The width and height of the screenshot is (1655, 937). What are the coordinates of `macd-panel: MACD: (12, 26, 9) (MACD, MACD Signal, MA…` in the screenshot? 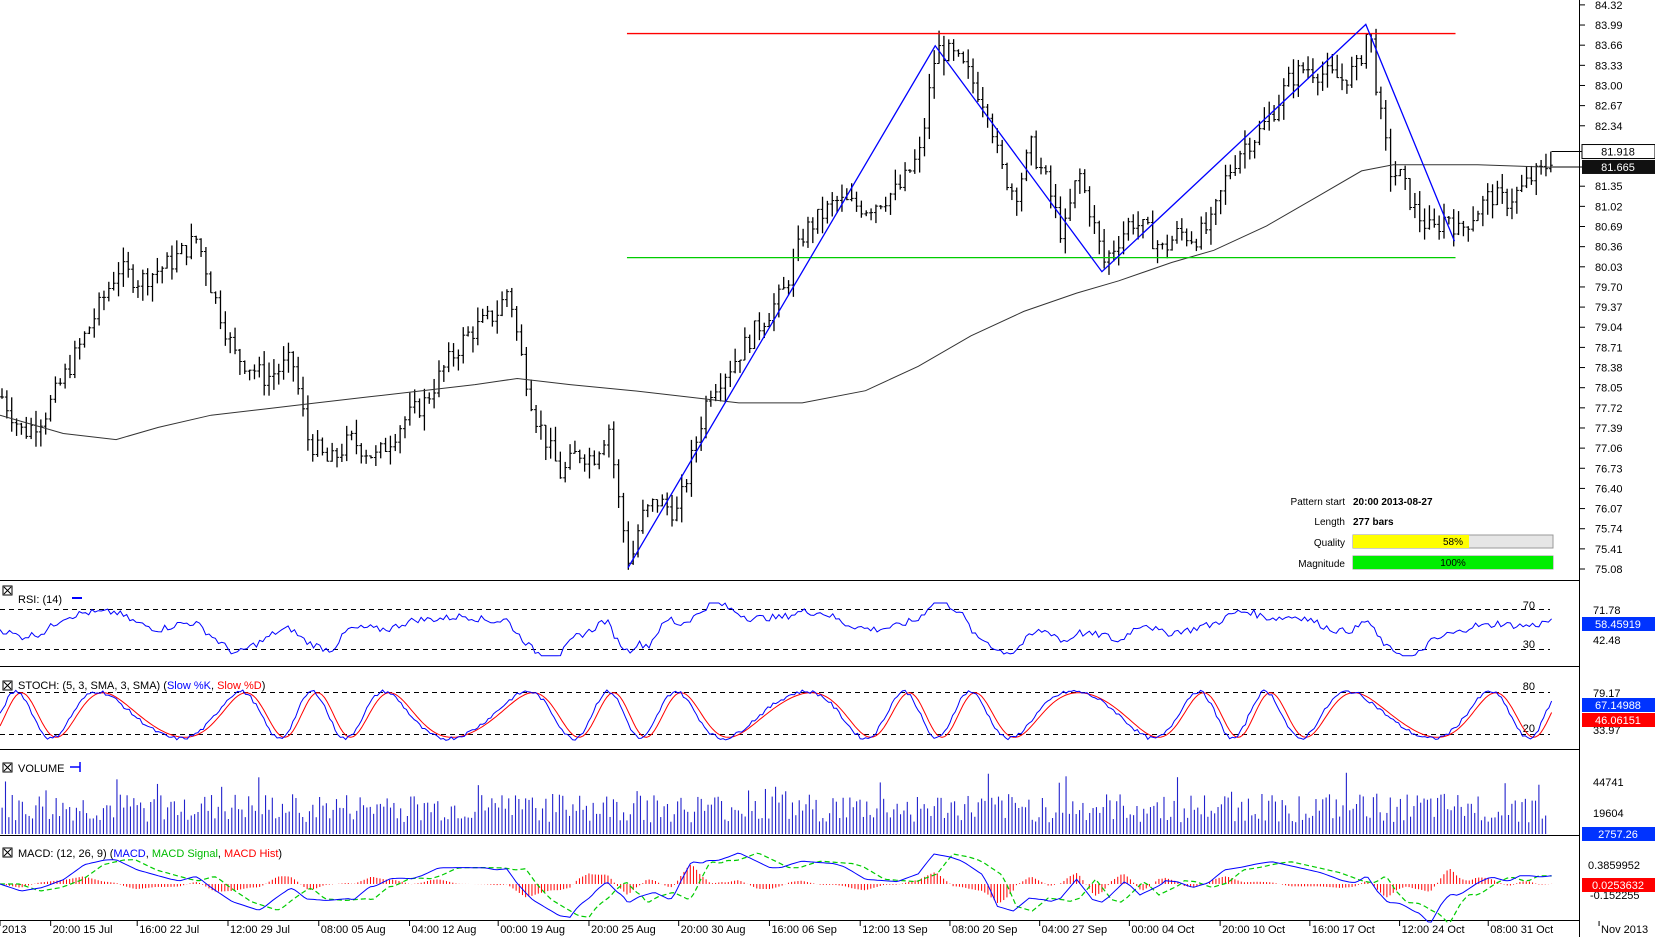 It's located at (827, 885).